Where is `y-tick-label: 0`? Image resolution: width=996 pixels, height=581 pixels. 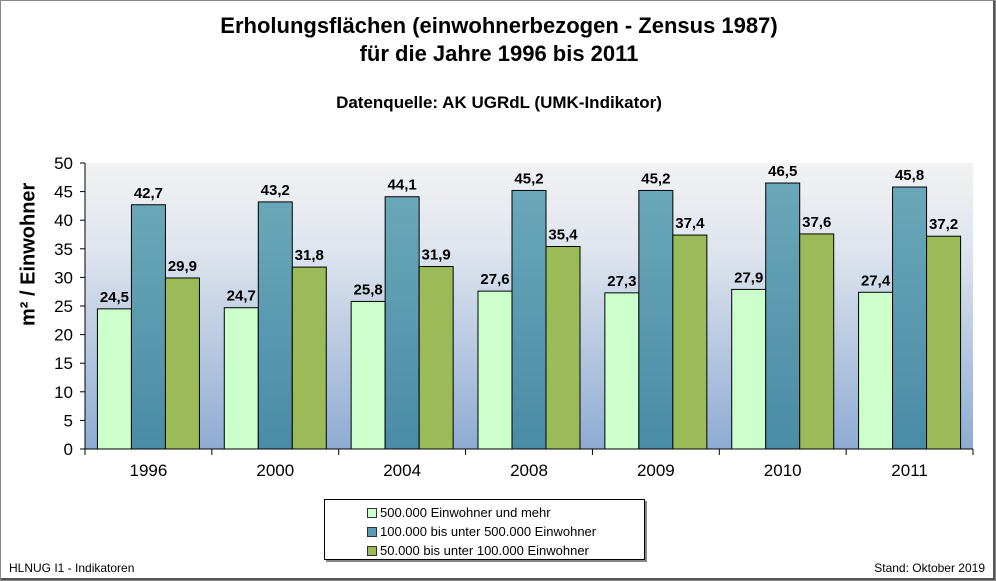
y-tick-label: 0 is located at coordinates (68, 449).